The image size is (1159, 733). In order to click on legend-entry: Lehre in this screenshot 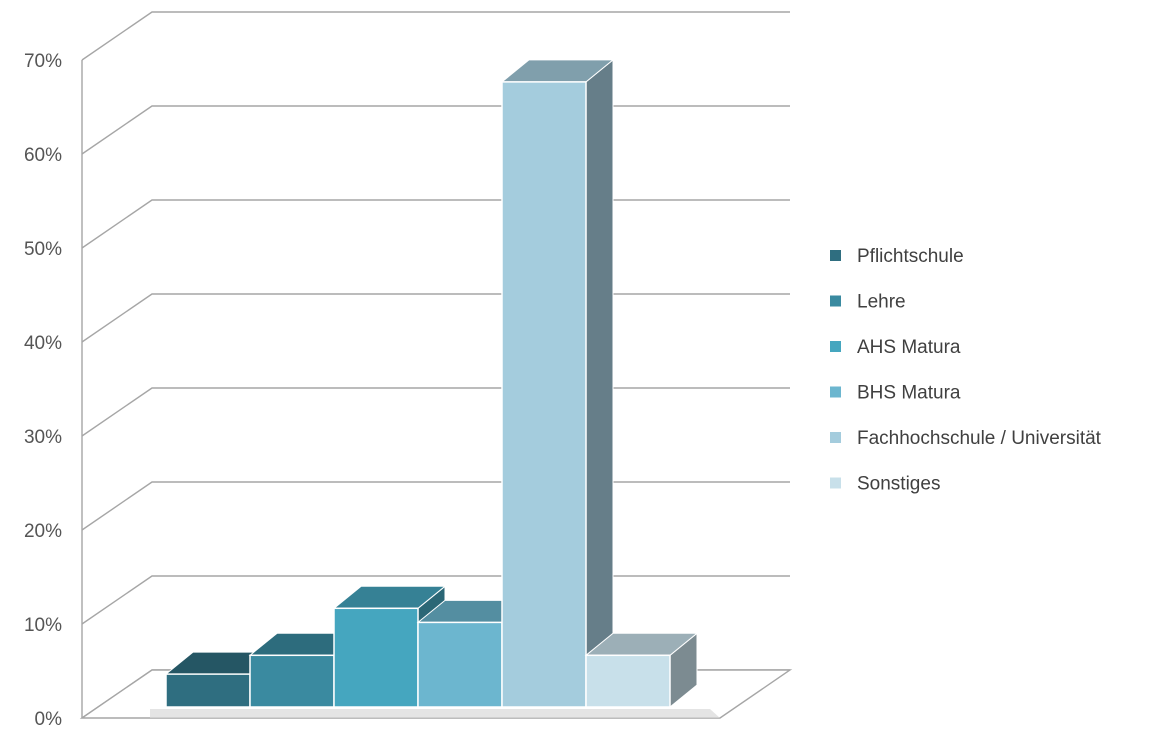, I will do `click(868, 302)`.